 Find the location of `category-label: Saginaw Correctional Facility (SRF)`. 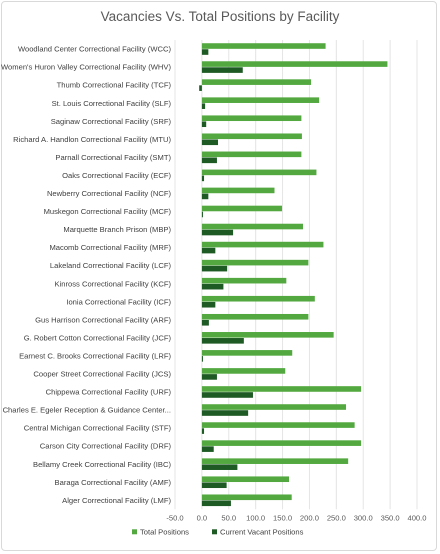

category-label: Saginaw Correctional Facility (SRF) is located at coordinates (111, 121).